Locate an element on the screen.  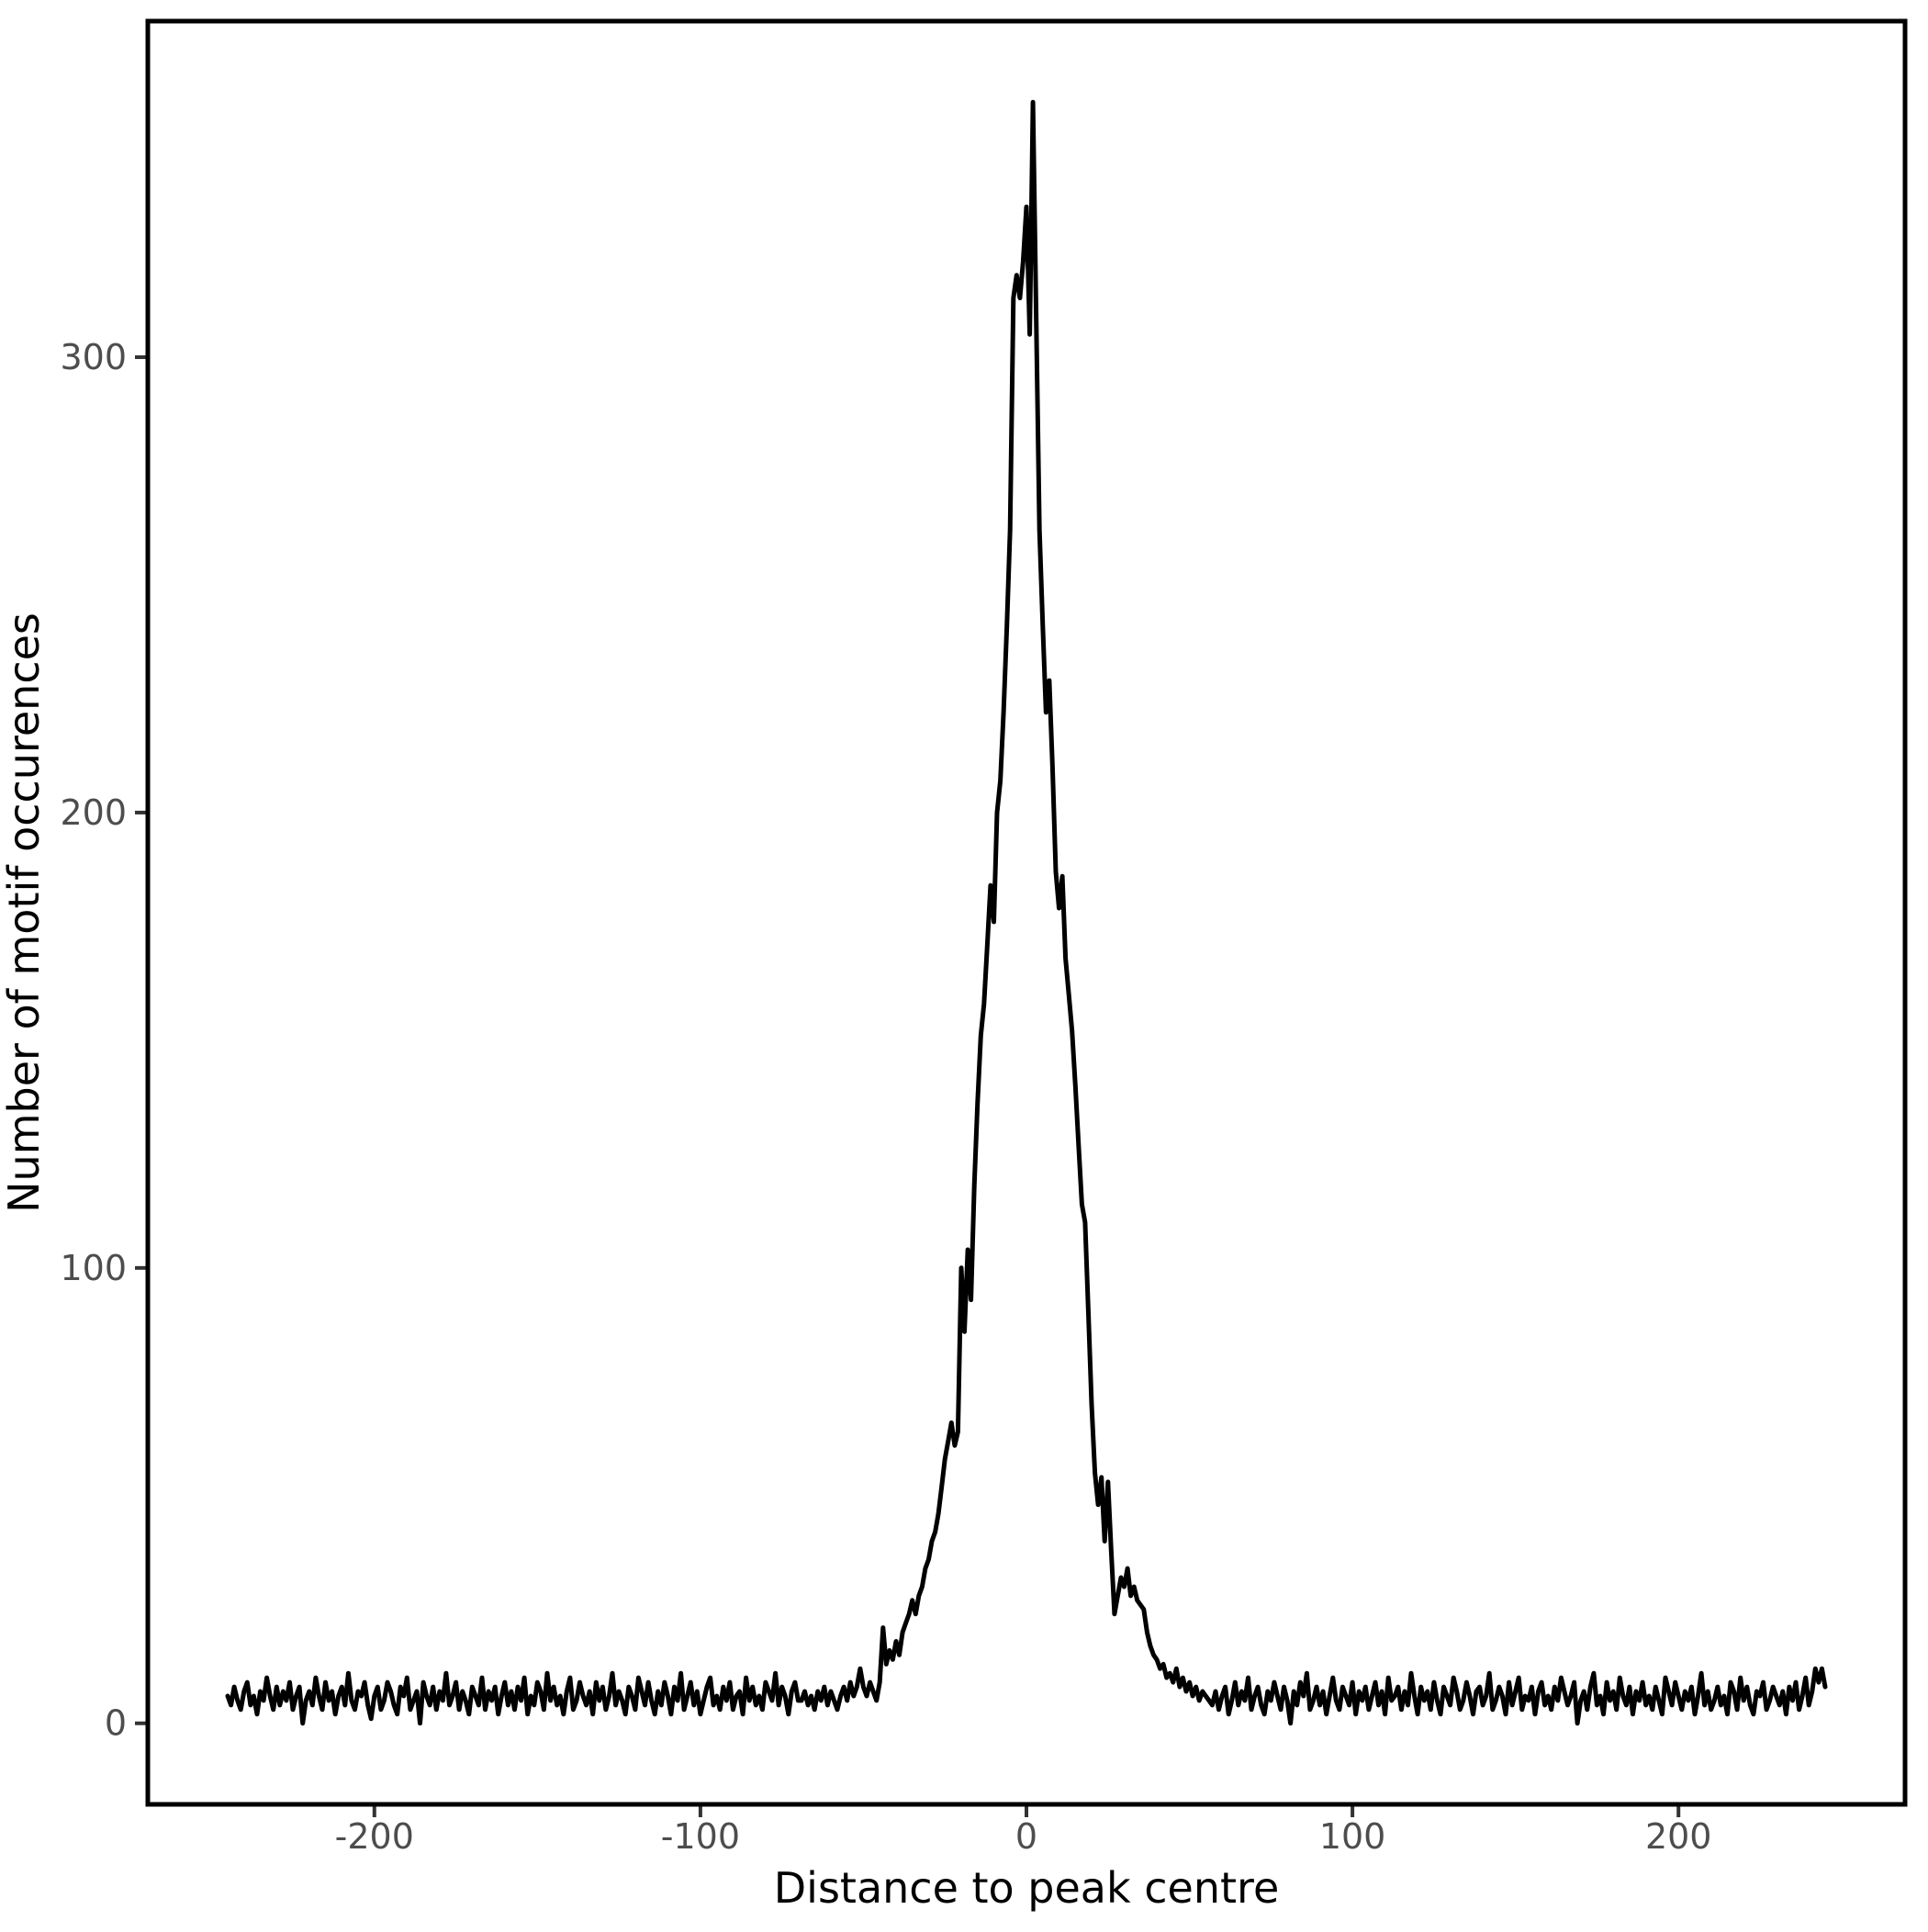
y-tick-label: 300 is located at coordinates (93, 357).